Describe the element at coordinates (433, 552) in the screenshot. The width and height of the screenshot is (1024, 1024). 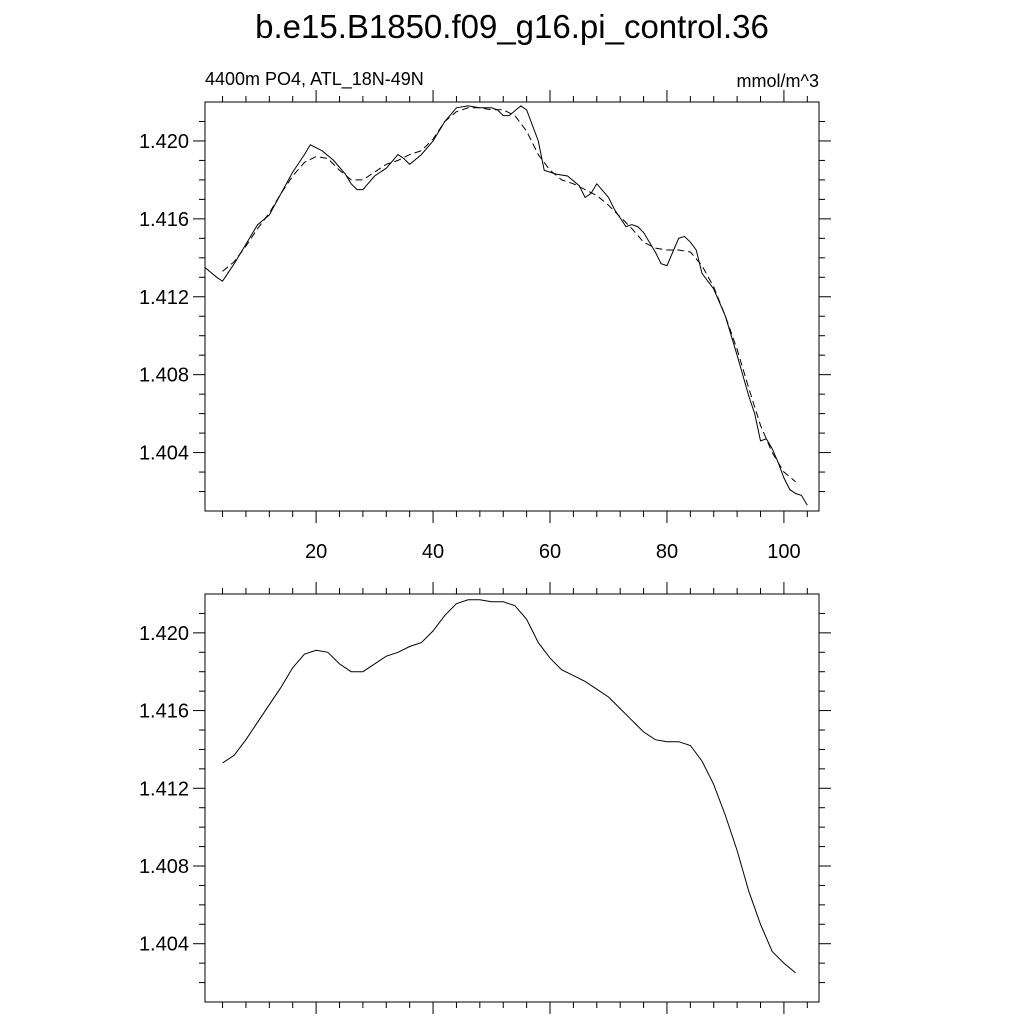
I see `x-tick-label: 40` at that location.